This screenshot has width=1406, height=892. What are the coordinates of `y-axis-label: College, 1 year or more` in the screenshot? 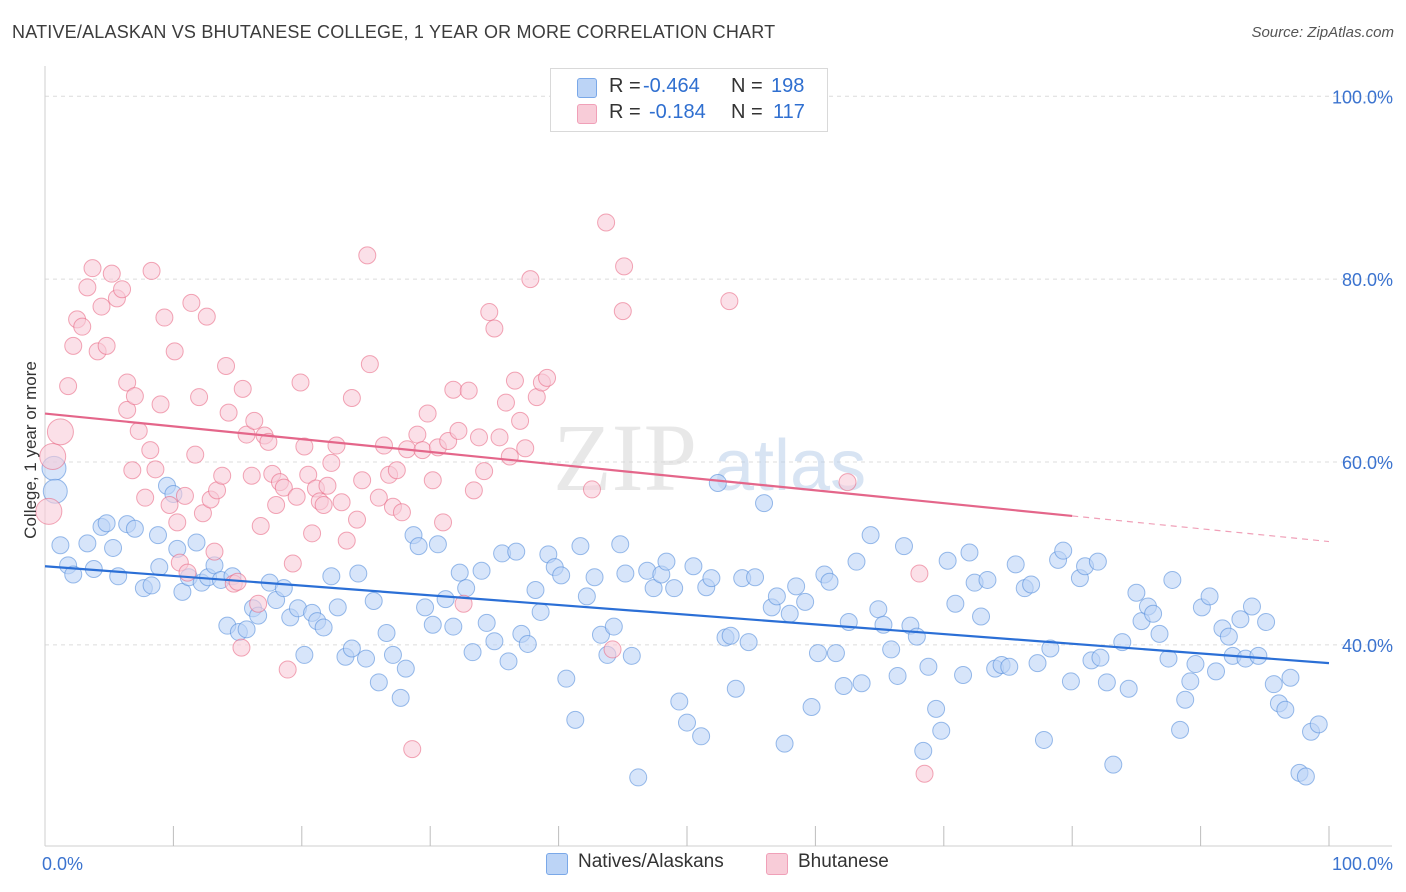 It's located at (30, 450).